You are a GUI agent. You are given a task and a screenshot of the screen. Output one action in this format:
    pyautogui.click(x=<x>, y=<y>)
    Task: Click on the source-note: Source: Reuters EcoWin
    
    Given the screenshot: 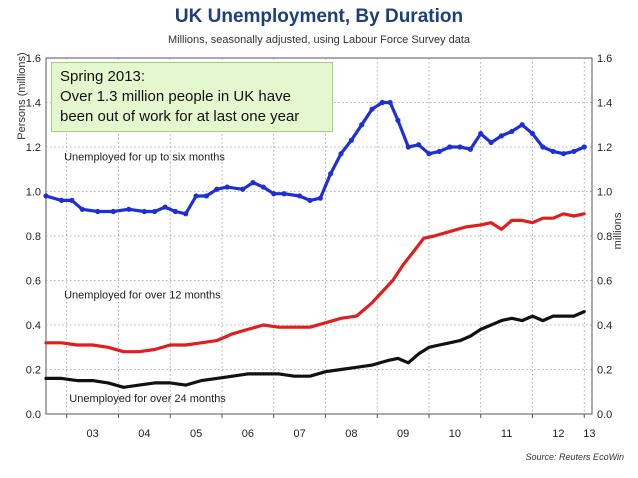 What is the action you would take?
    pyautogui.click(x=574, y=457)
    